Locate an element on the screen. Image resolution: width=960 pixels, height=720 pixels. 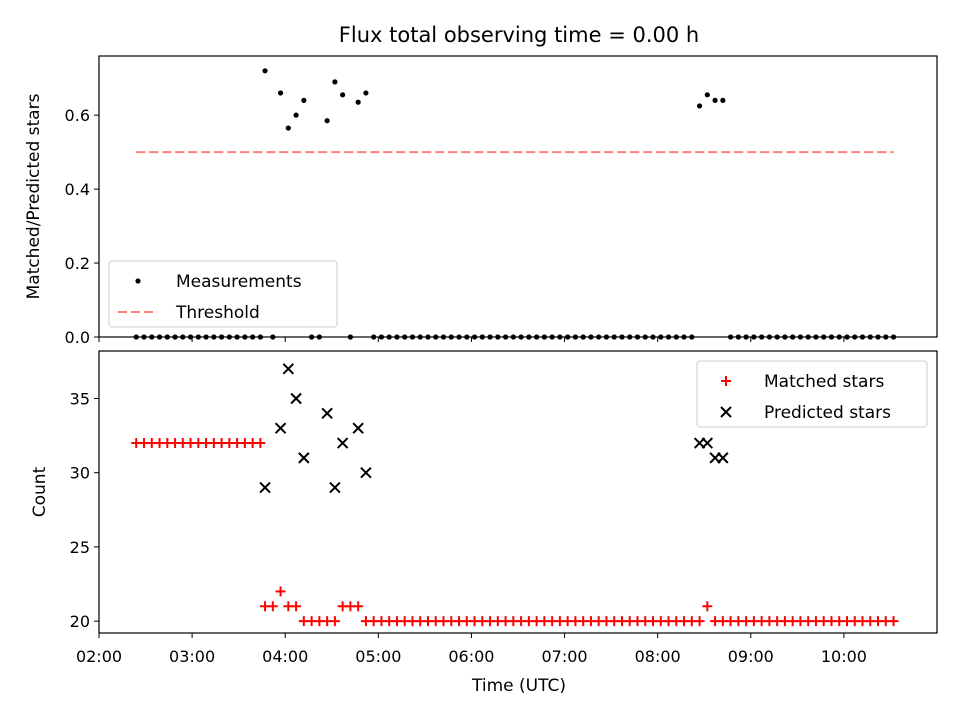
point-count-1-4-b is located at coordinates (304, 458).